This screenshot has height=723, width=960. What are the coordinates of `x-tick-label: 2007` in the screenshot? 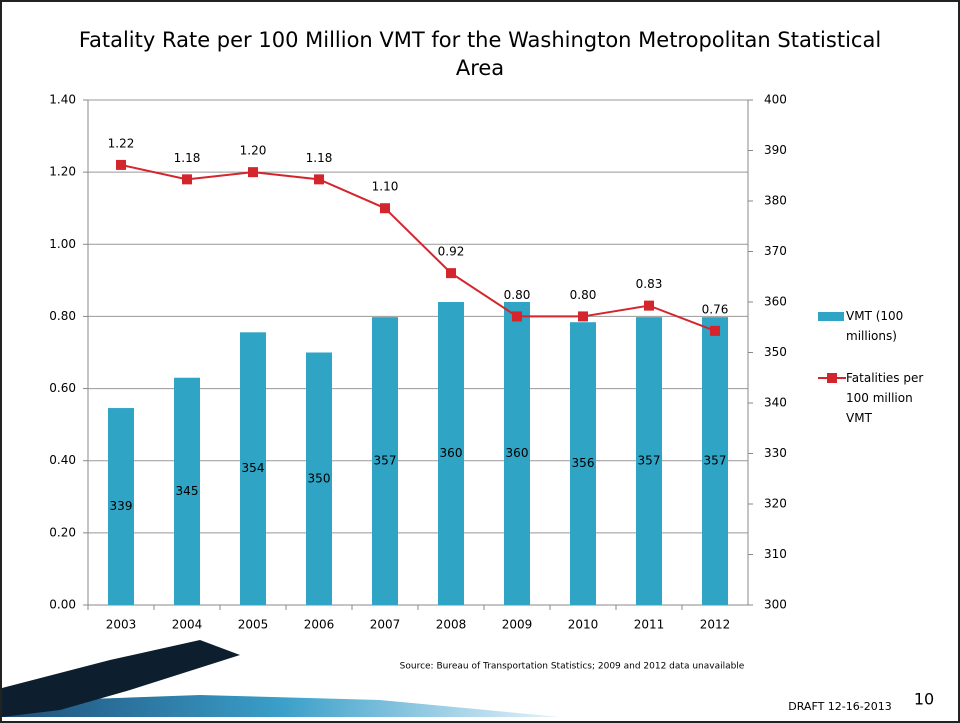 It's located at (385, 625).